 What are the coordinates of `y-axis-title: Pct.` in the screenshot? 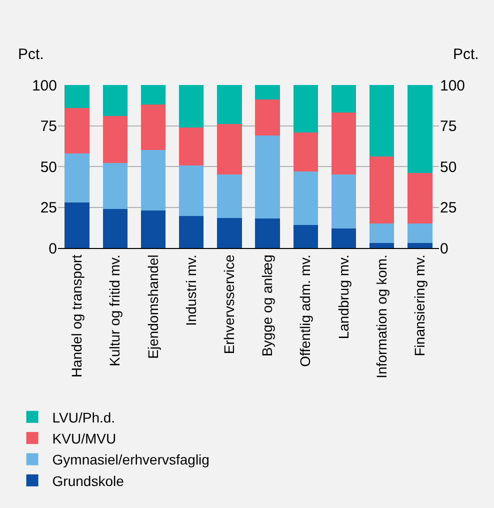 It's located at (31, 54).